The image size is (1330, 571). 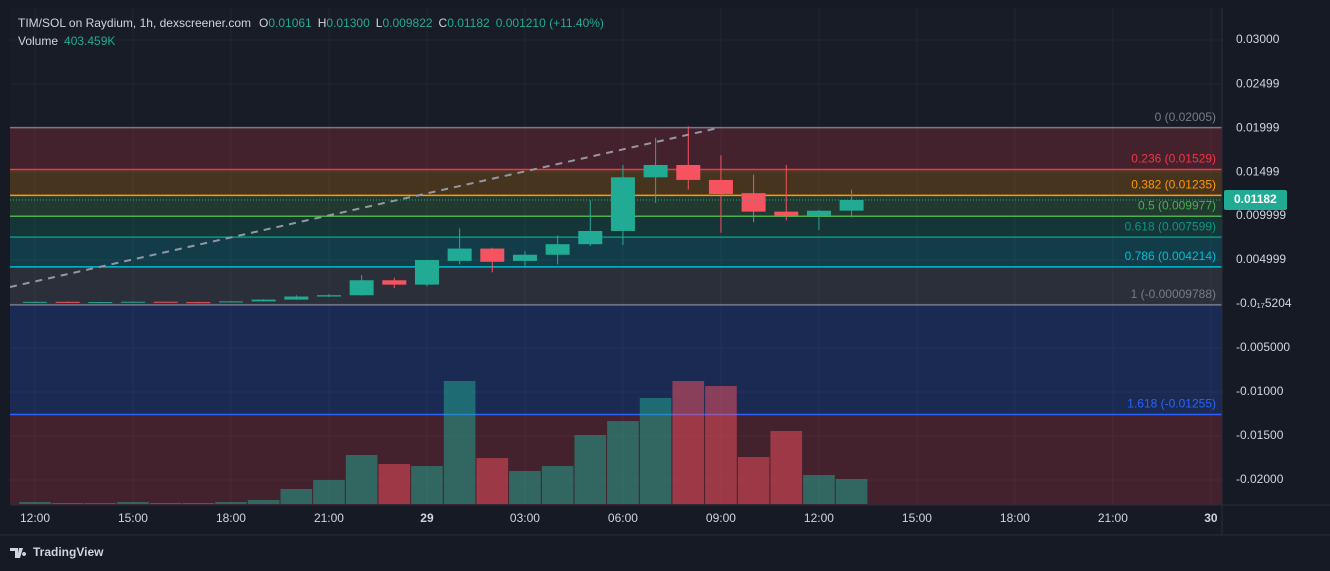 I want to click on y-tick-label: -0.02000, so click(x=1260, y=479).